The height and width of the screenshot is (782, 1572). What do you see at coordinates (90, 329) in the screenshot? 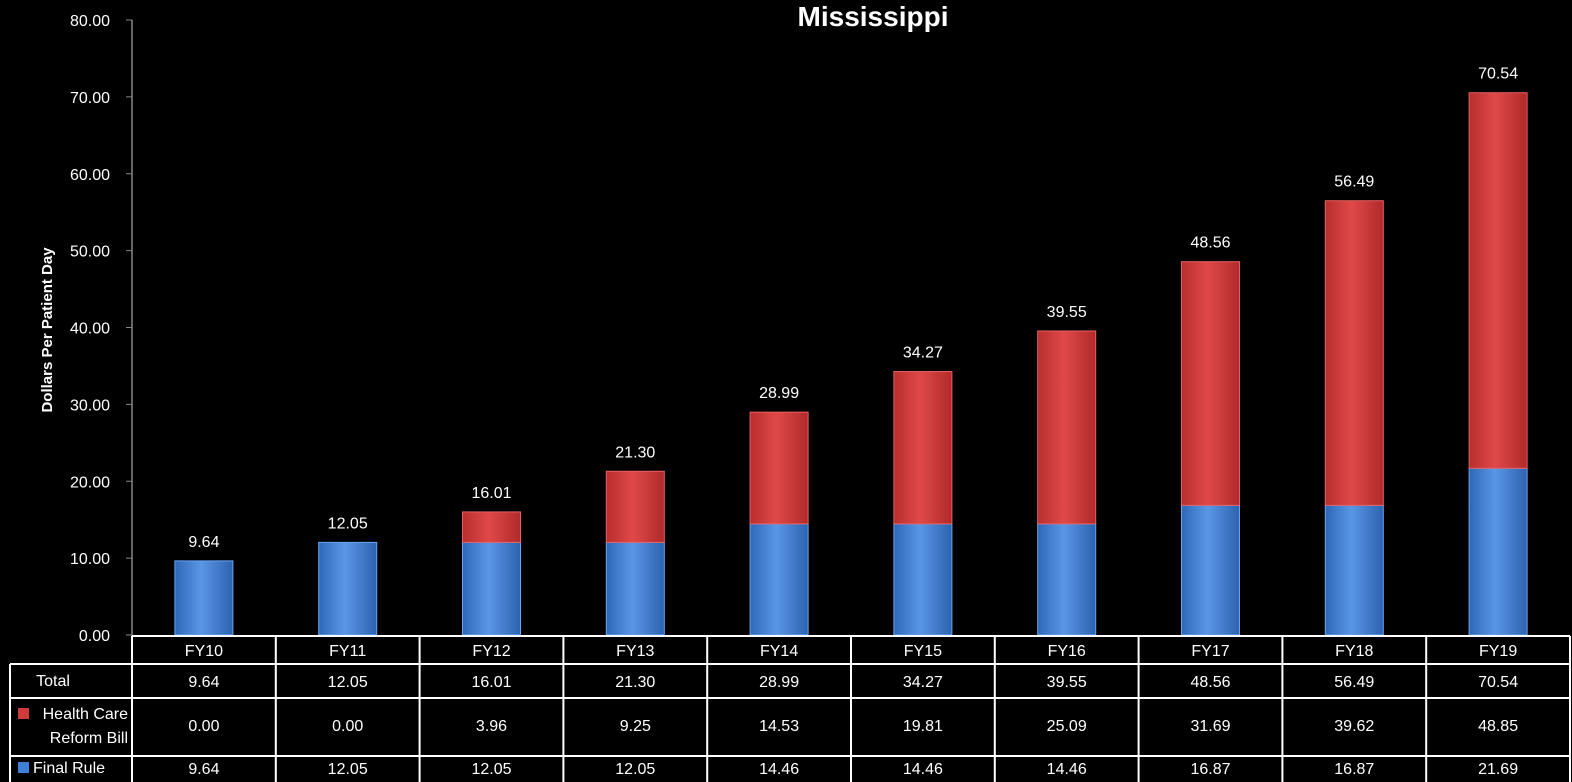
I see `y-tick-label: 40.00` at bounding box center [90, 329].